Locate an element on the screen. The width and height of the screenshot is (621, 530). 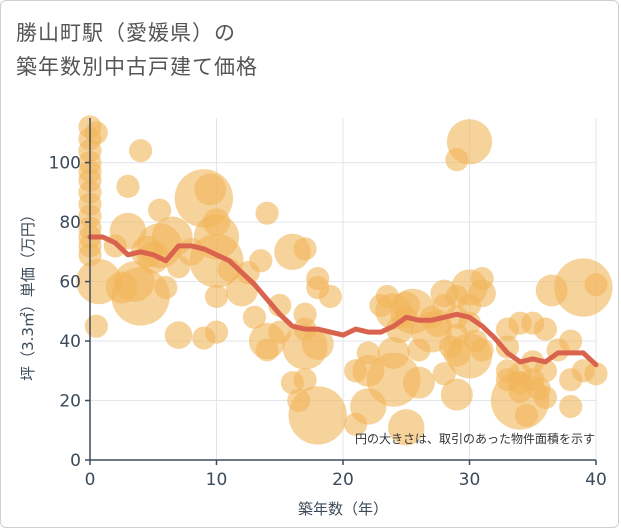
size-annotation: 円の大きさは、取引のあった物件面積を示す is located at coordinates (475, 438).